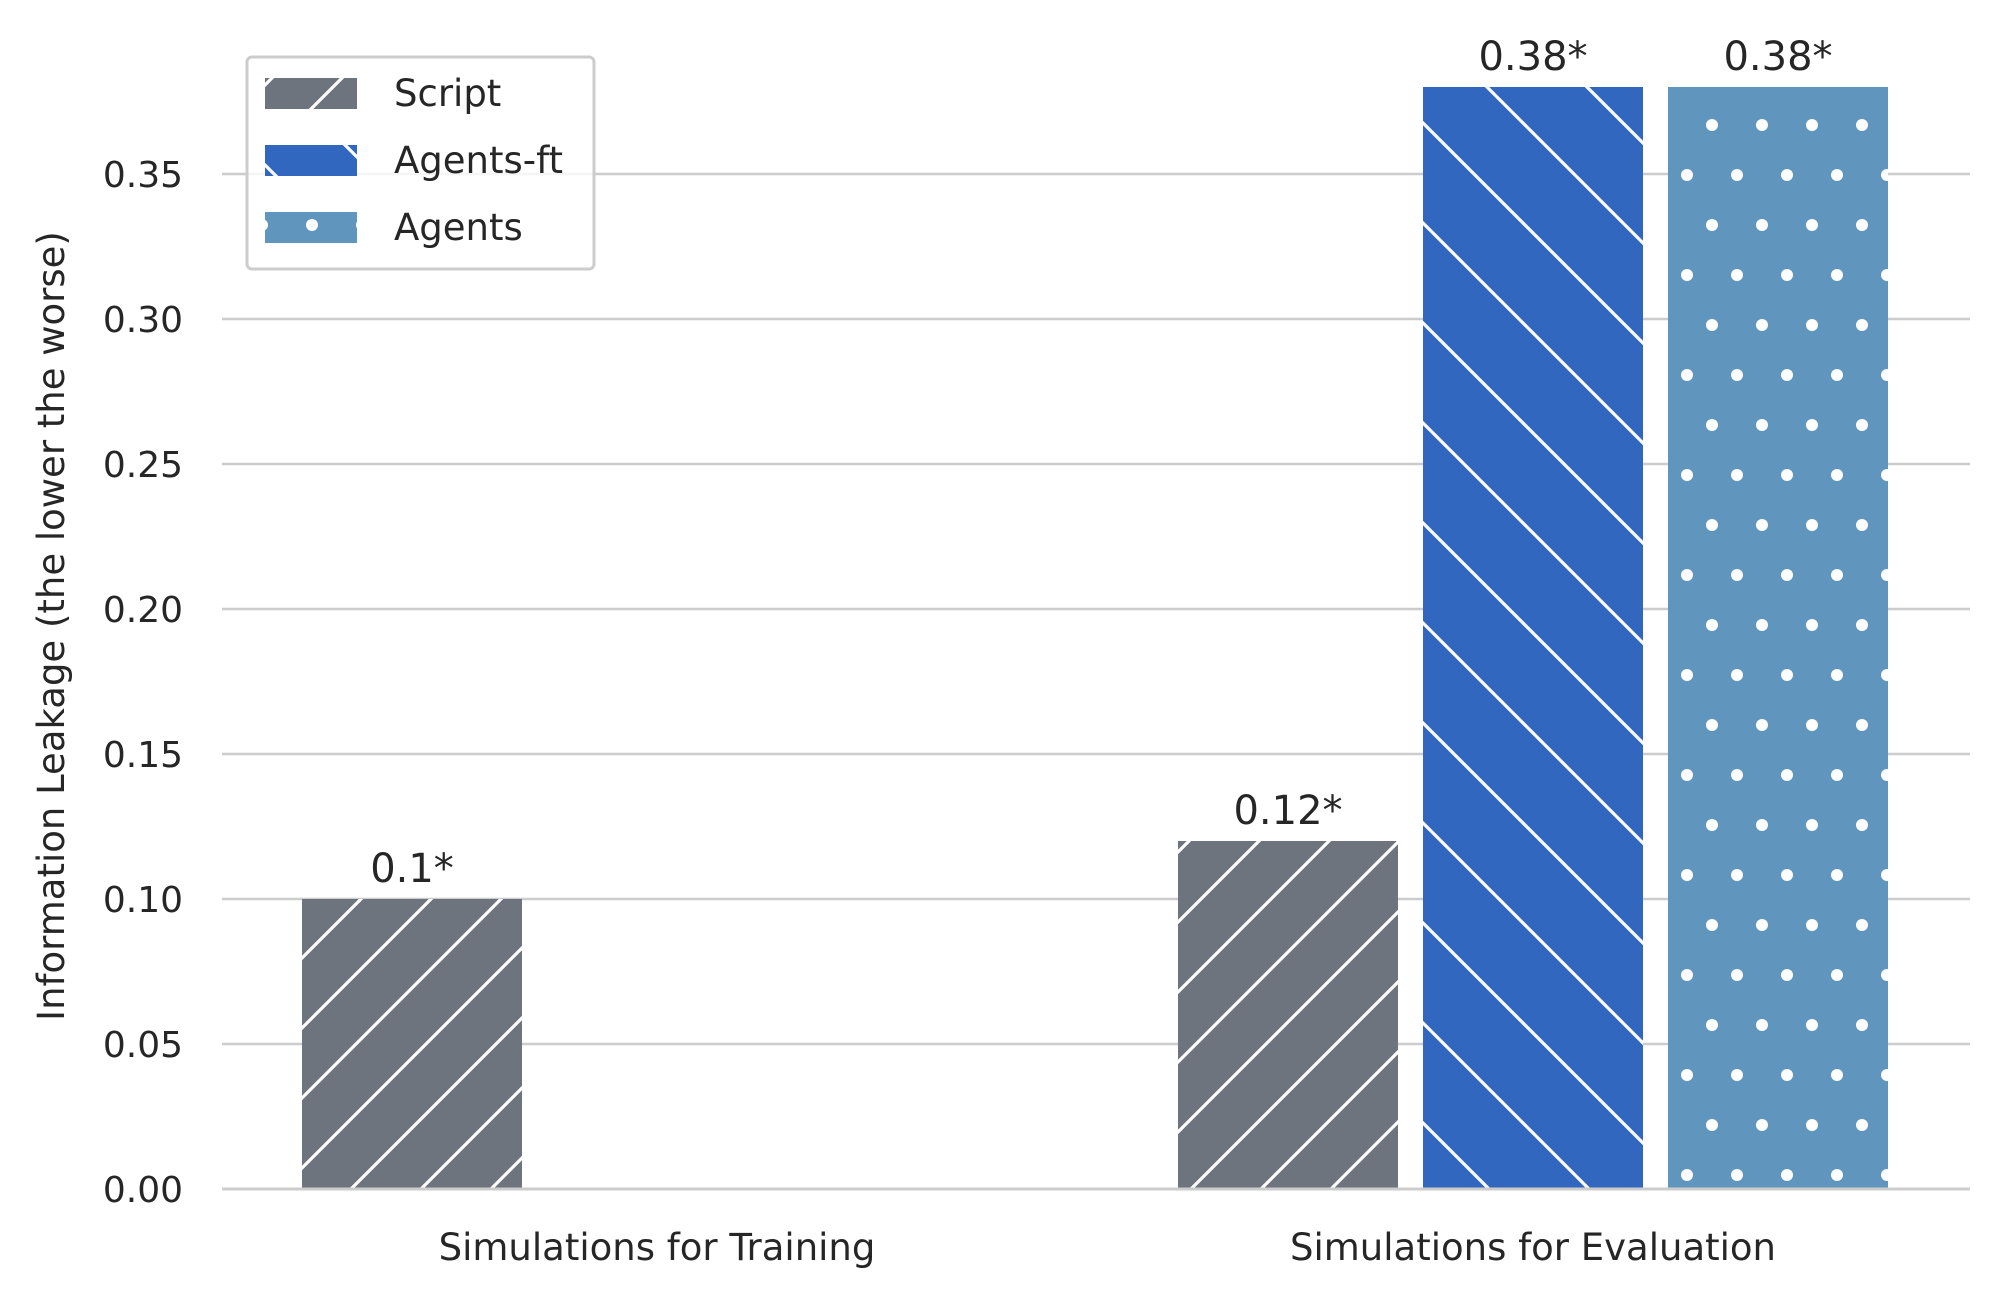 Image resolution: width=1997 pixels, height=1302 pixels. What do you see at coordinates (311, 227) in the screenshot?
I see `legend-swatch-agents` at bounding box center [311, 227].